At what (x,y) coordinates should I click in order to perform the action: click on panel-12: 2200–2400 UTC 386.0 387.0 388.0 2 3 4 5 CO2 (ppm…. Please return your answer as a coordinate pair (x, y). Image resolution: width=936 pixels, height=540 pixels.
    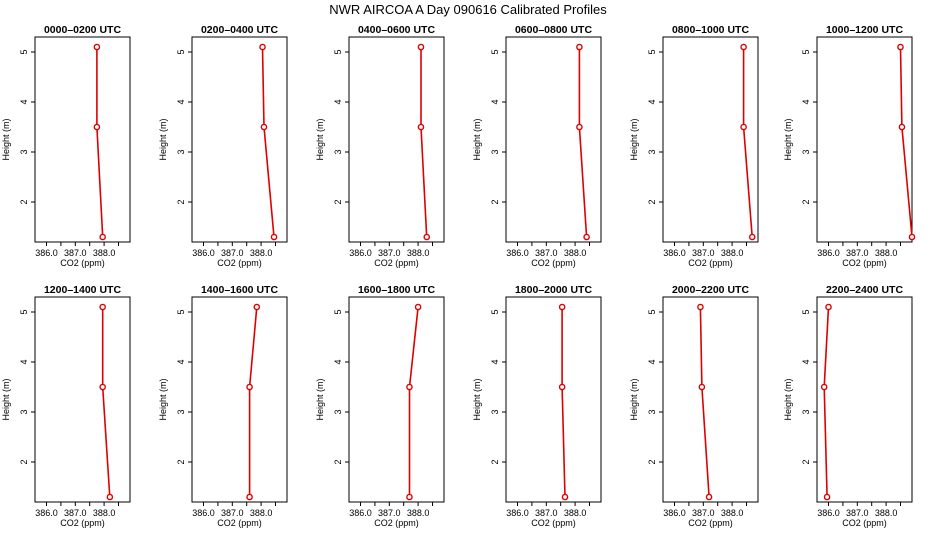
    Looking at the image, I should click on (848, 406).